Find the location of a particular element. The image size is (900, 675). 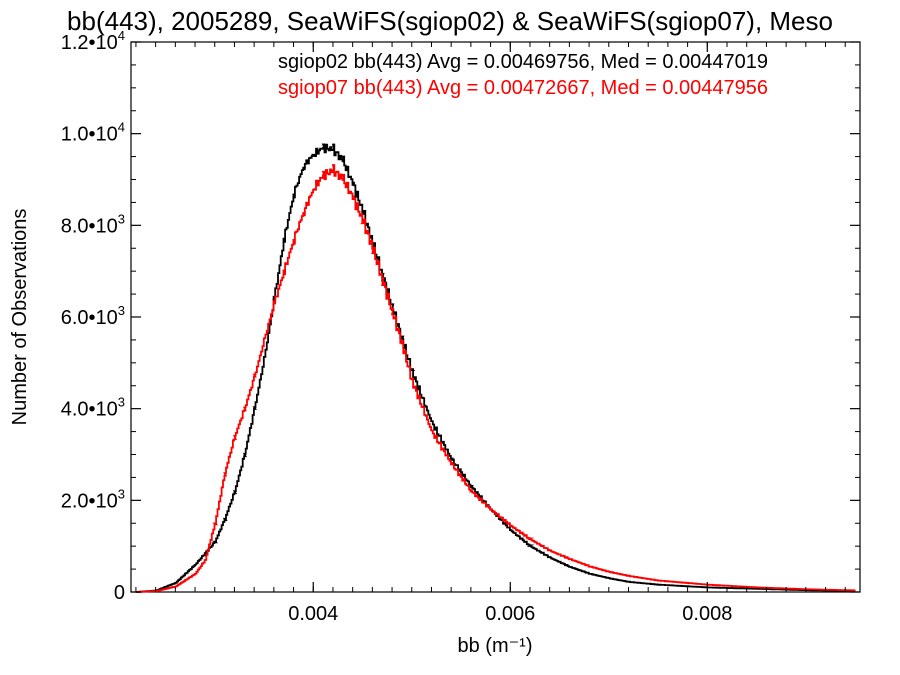

y-tick-label: 8.0•103 is located at coordinates (93, 224).